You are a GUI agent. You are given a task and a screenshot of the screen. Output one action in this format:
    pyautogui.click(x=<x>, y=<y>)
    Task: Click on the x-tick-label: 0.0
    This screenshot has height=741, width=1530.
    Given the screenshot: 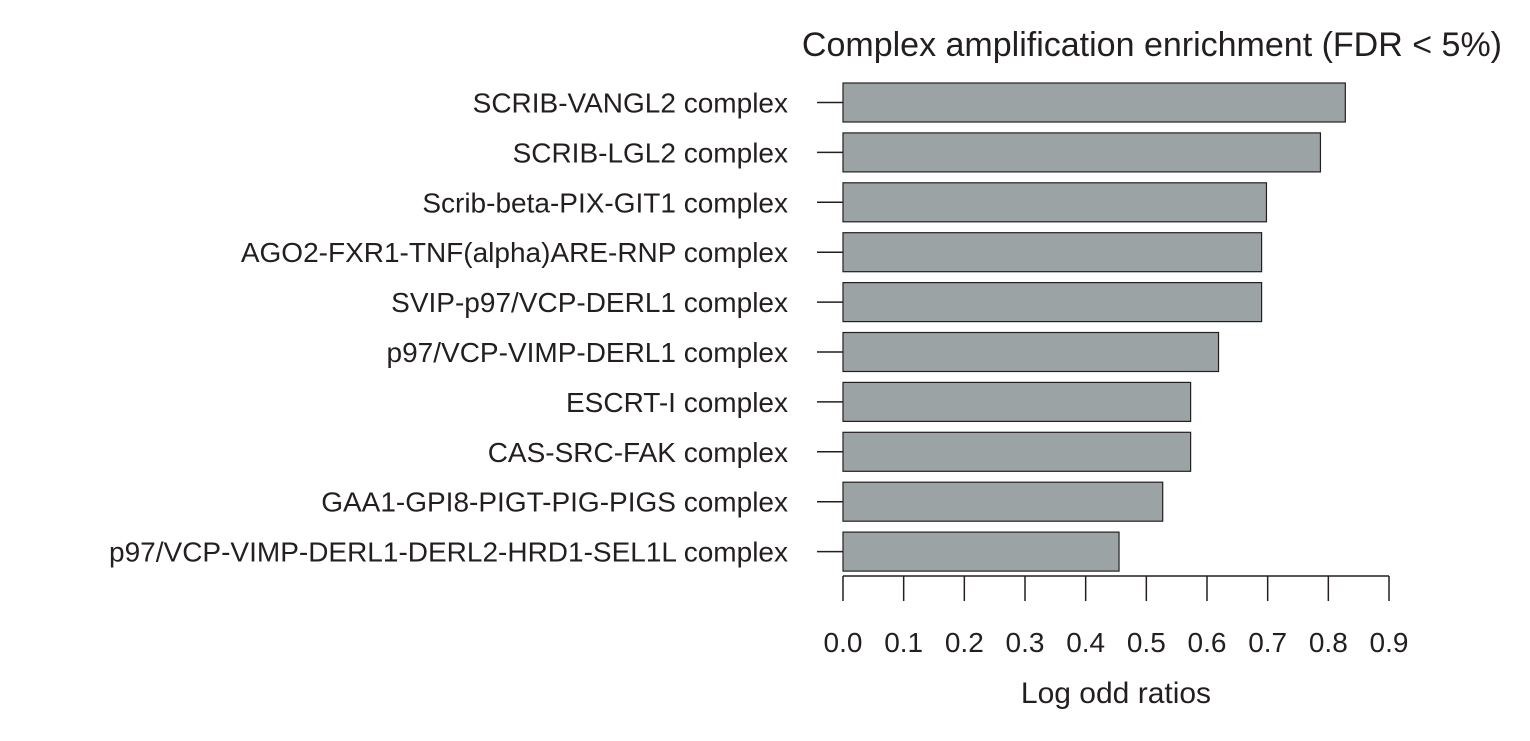 What is the action you would take?
    pyautogui.click(x=843, y=642)
    